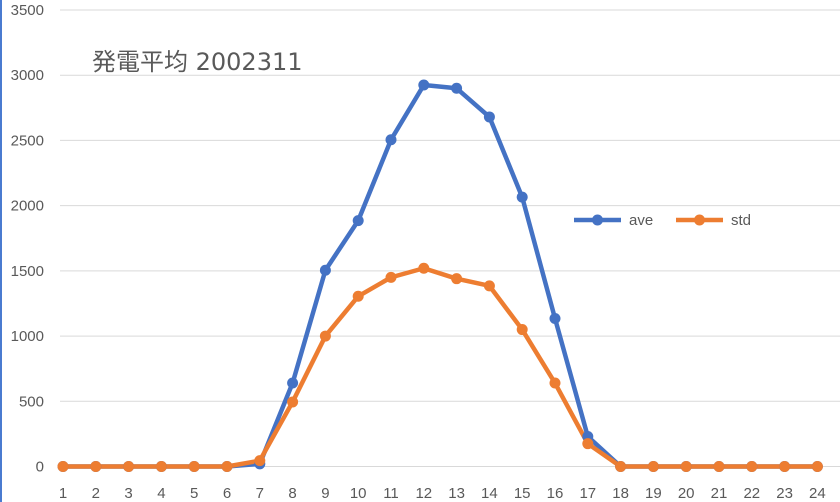 This screenshot has height=502, width=840. Describe the element at coordinates (662, 220) in the screenshot. I see `legend: ave std` at that location.